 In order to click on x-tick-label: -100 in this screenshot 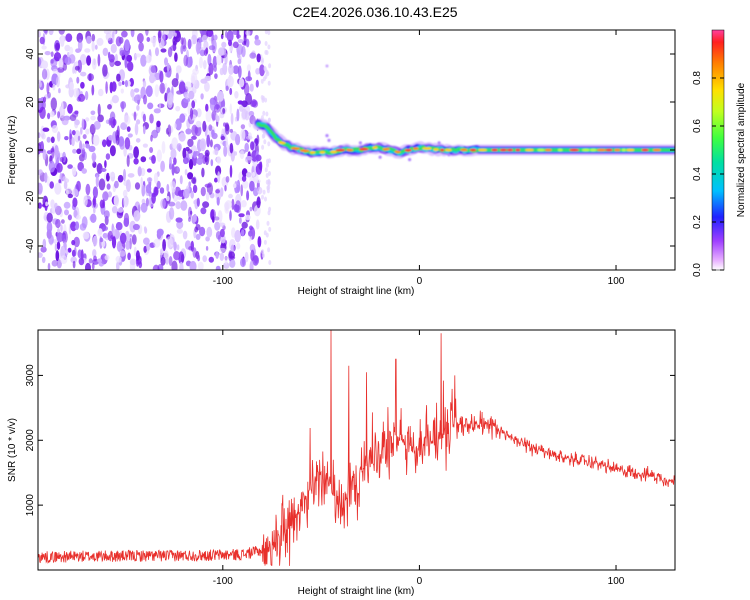, I will do `click(223, 581)`.